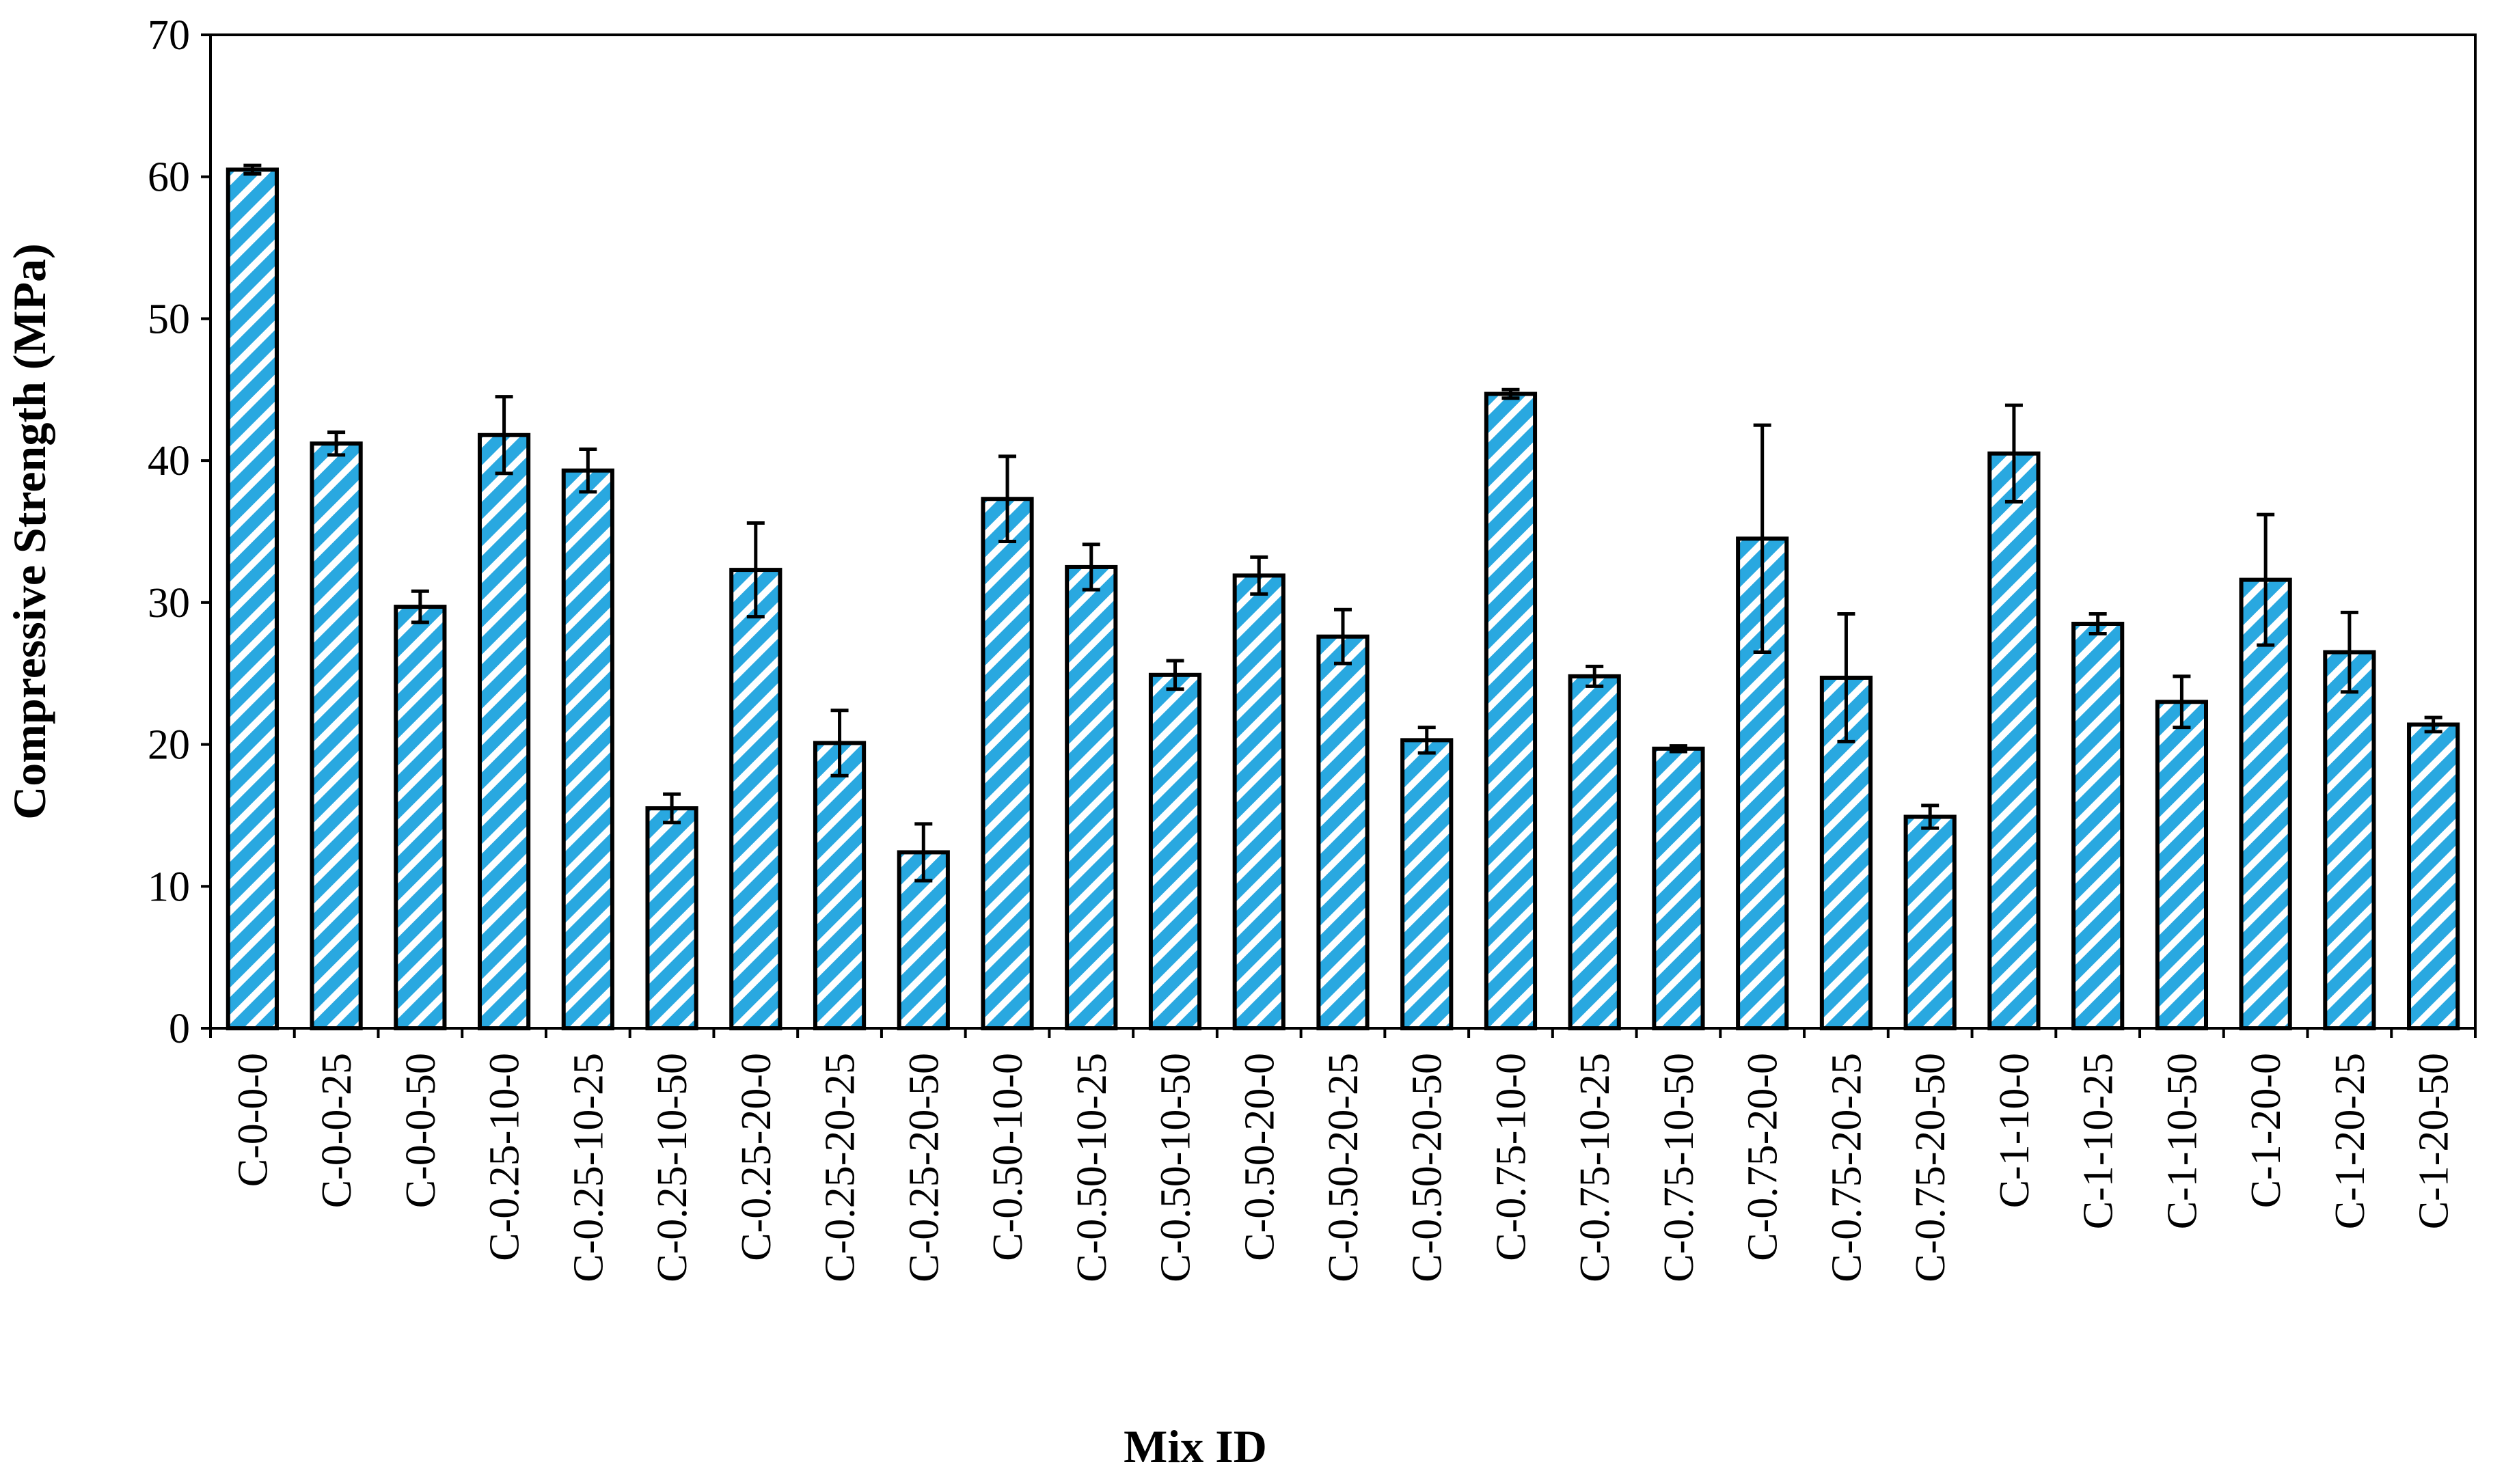  What do you see at coordinates (169, 35) in the screenshot?
I see `y-tick-label: 70` at bounding box center [169, 35].